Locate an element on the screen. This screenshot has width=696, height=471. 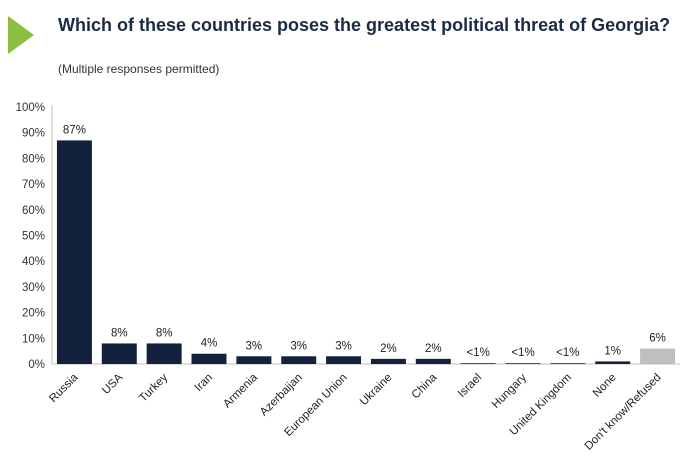
data-label: 87% is located at coordinates (74, 130).